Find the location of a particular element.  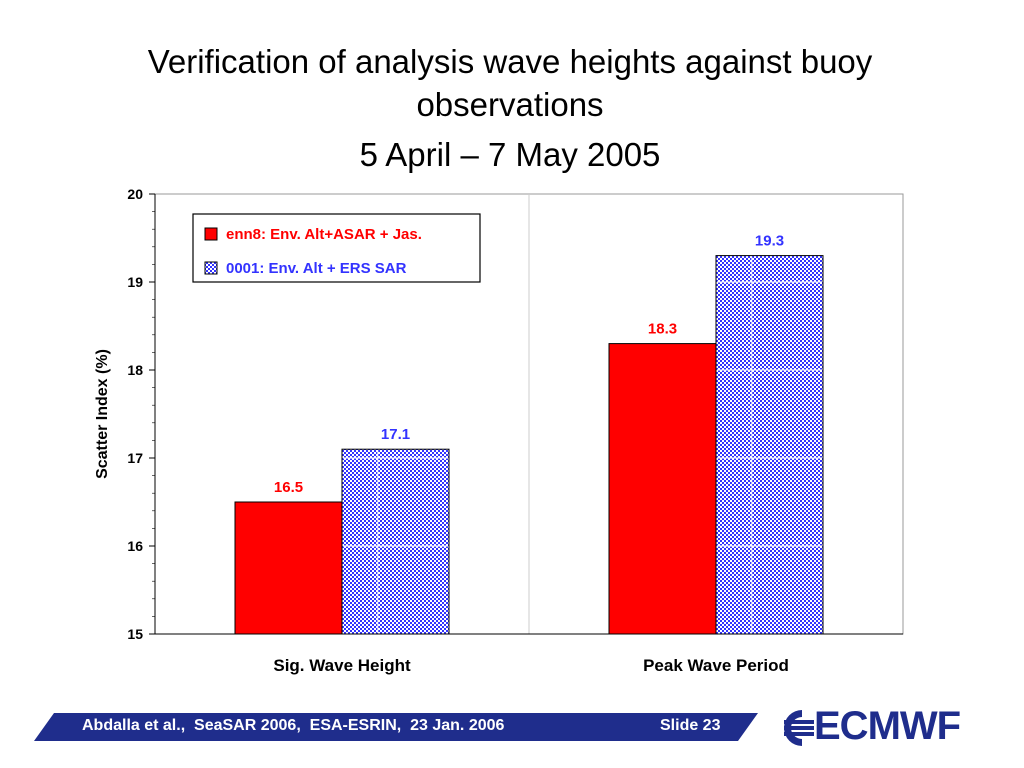

y-tick-label: 18 is located at coordinates (135, 370).